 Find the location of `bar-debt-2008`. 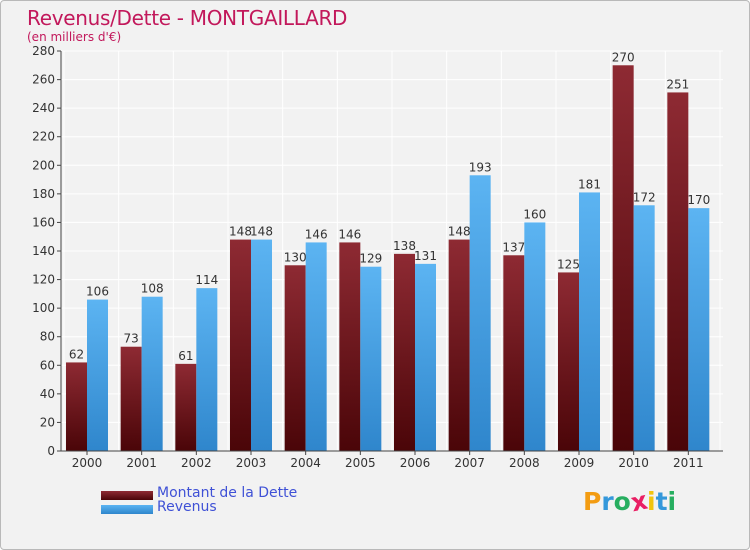

bar-debt-2008 is located at coordinates (514, 353).